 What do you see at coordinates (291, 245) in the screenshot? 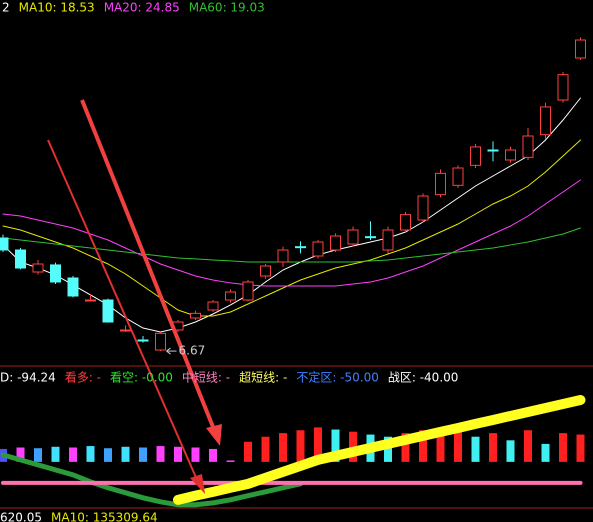
I see `ma-line` at bounding box center [291, 245].